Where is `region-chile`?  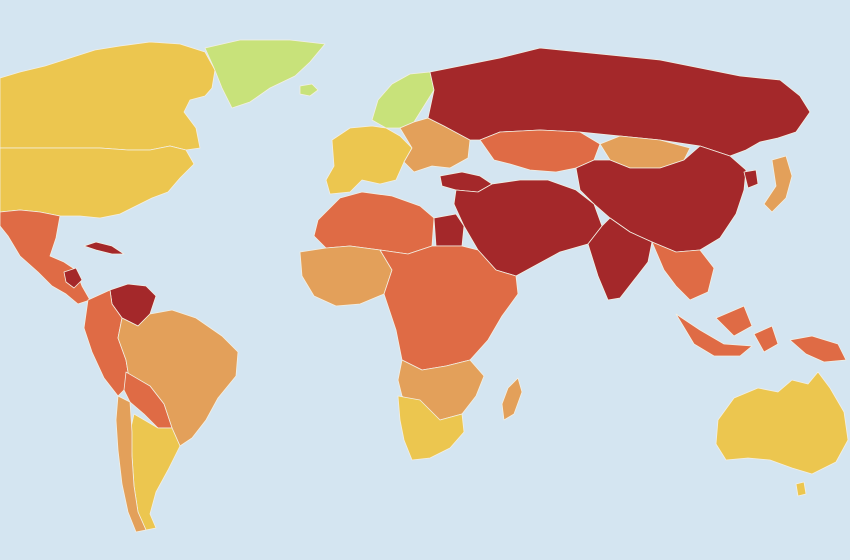 region-chile is located at coordinates (131, 464).